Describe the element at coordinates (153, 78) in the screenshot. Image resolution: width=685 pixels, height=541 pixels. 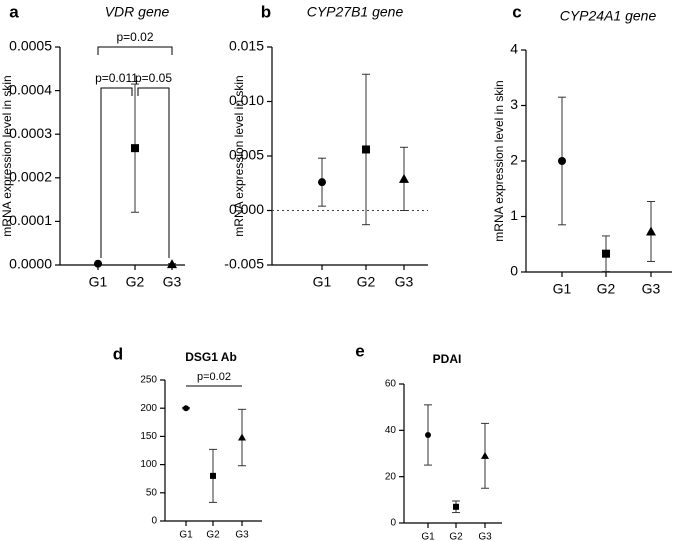
I see `p-value: p=0.05` at that location.